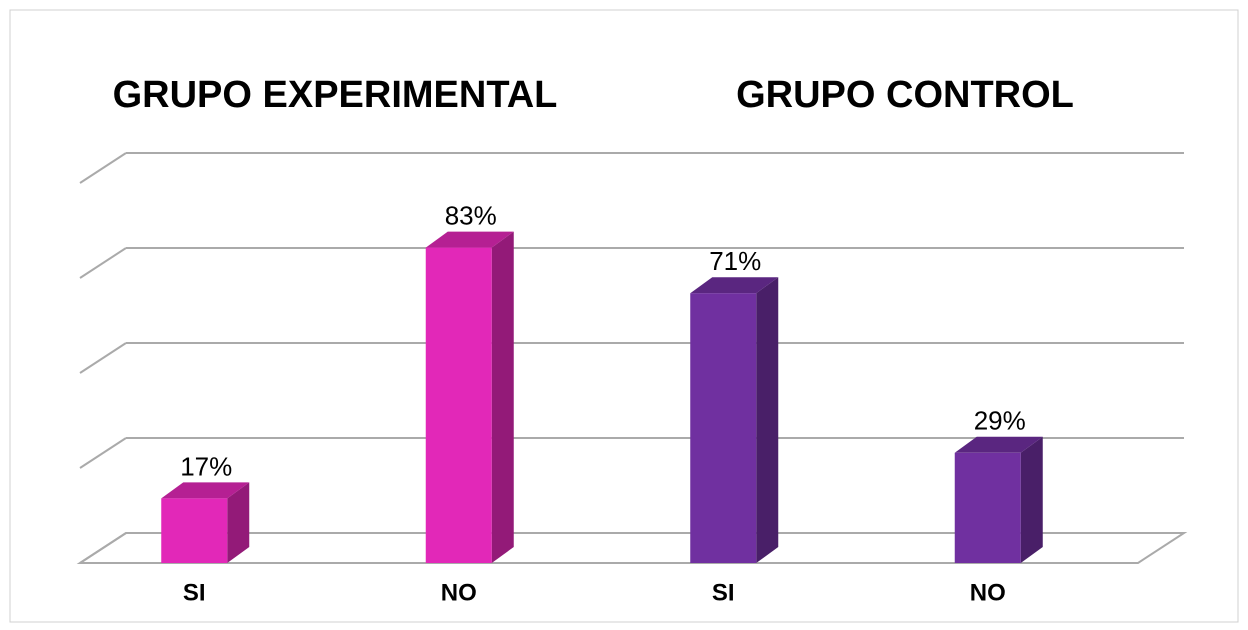 The image size is (1248, 630). What do you see at coordinates (206, 466) in the screenshot?
I see `data-label: 17%` at bounding box center [206, 466].